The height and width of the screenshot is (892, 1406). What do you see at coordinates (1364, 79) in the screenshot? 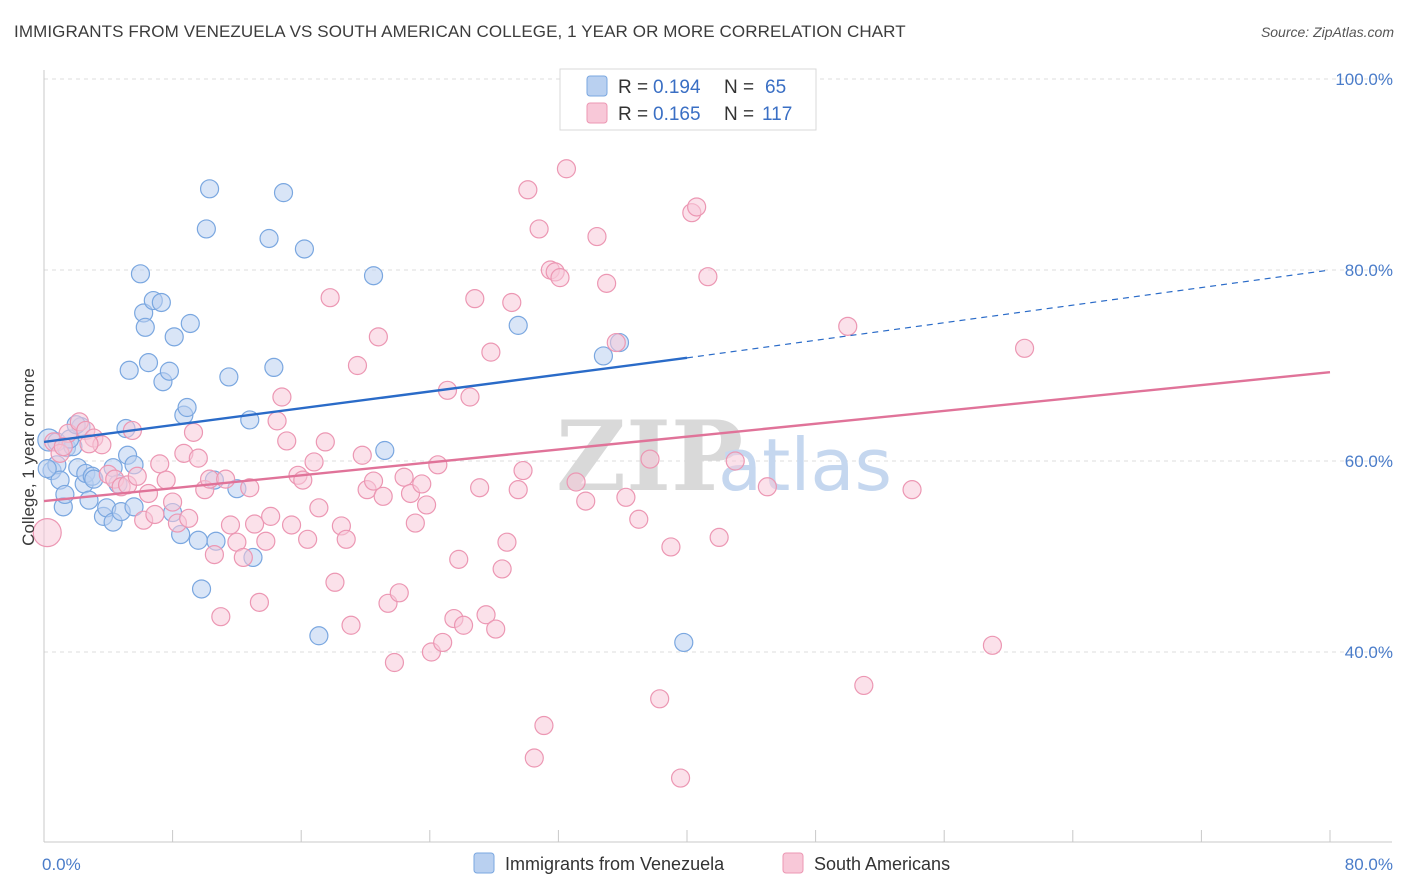
I see `y-tick-label: 100.0%` at bounding box center [1364, 79].